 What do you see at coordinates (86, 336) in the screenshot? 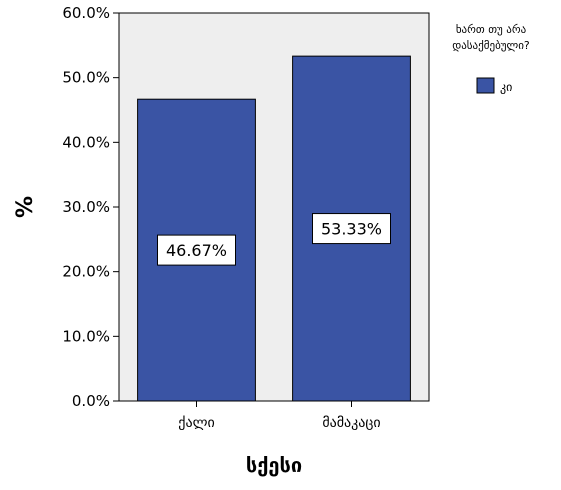
I see `y-tick-label: 10.0%` at bounding box center [86, 336].